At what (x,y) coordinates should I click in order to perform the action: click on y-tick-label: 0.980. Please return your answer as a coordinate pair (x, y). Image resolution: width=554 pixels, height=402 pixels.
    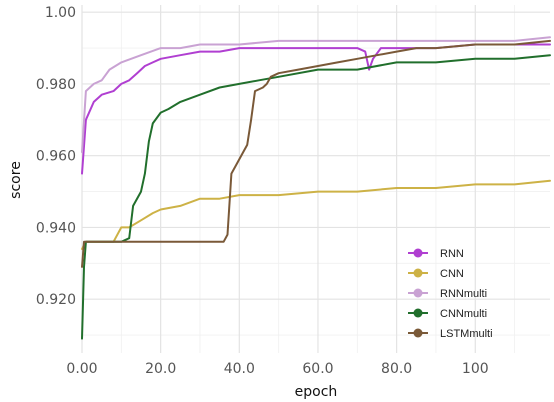
    Looking at the image, I should click on (56, 85).